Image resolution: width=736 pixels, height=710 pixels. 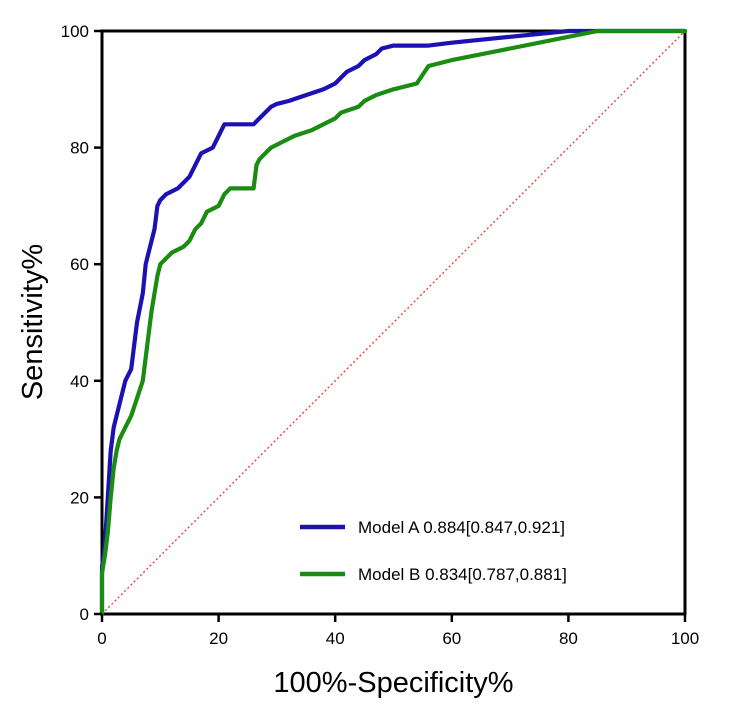 What do you see at coordinates (462, 574) in the screenshot?
I see `legend-label-model-b: Model B 0.834[0.787,0.881]` at bounding box center [462, 574].